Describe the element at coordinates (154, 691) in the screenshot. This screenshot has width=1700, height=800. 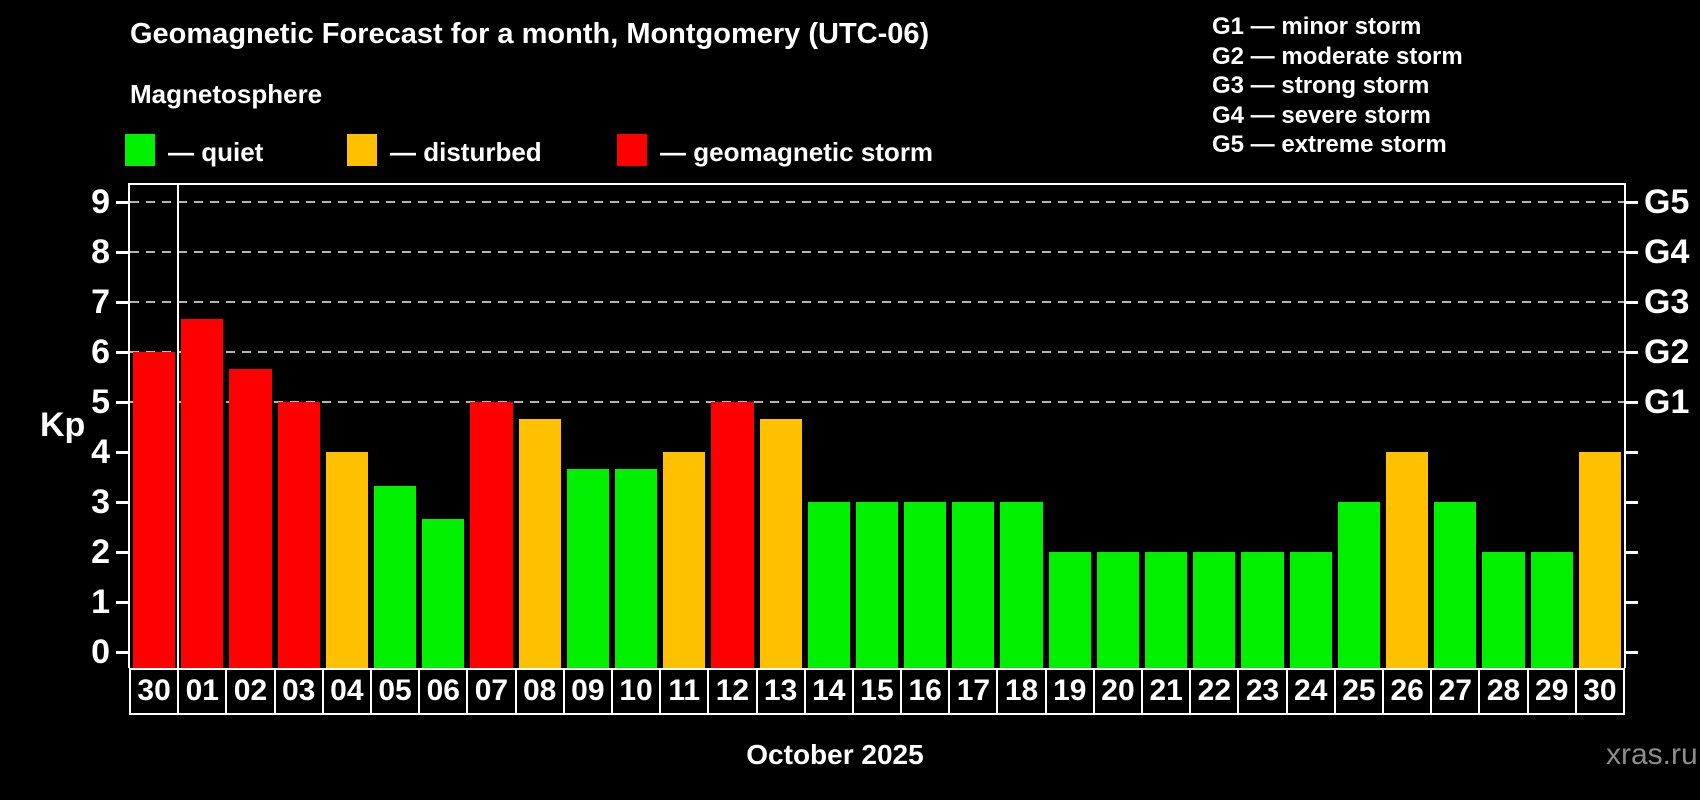
I see `day-label-prev-30: 30` at that location.